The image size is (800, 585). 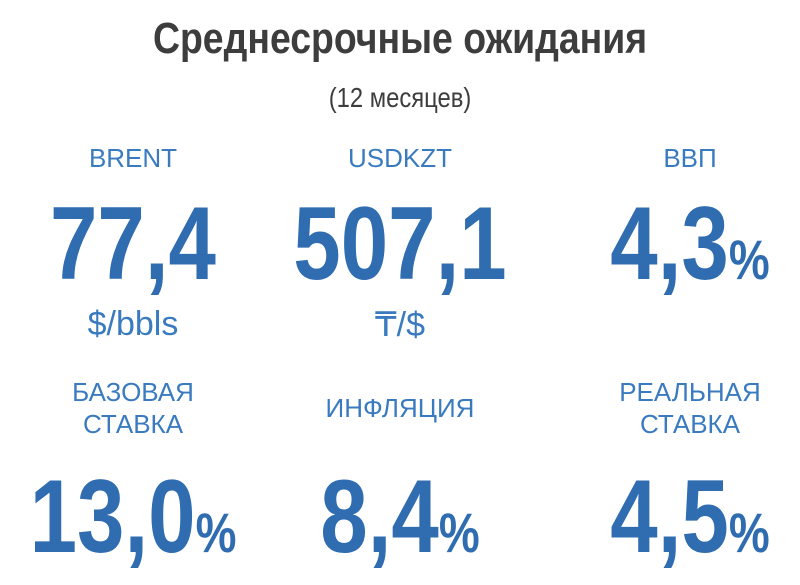 What do you see at coordinates (400, 97) in the screenshot?
I see `subtitle: (12 месяцев)` at bounding box center [400, 97].